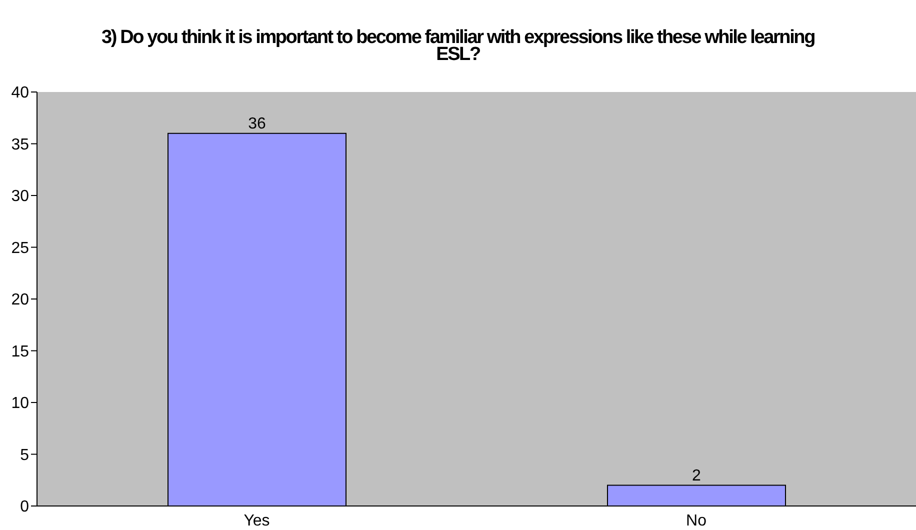 The width and height of the screenshot is (916, 530). Describe the element at coordinates (20, 351) in the screenshot. I see `y-tick-label: 15` at that location.